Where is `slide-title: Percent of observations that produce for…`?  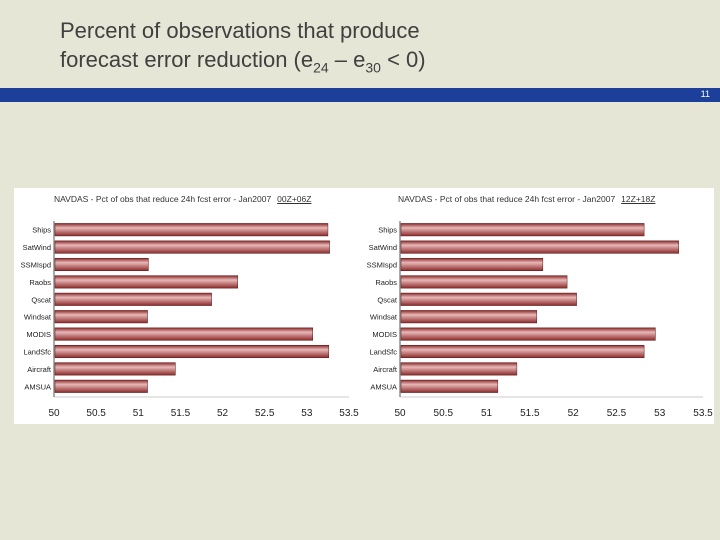 slide-title: Percent of observations that produce for… is located at coordinates (380, 49).